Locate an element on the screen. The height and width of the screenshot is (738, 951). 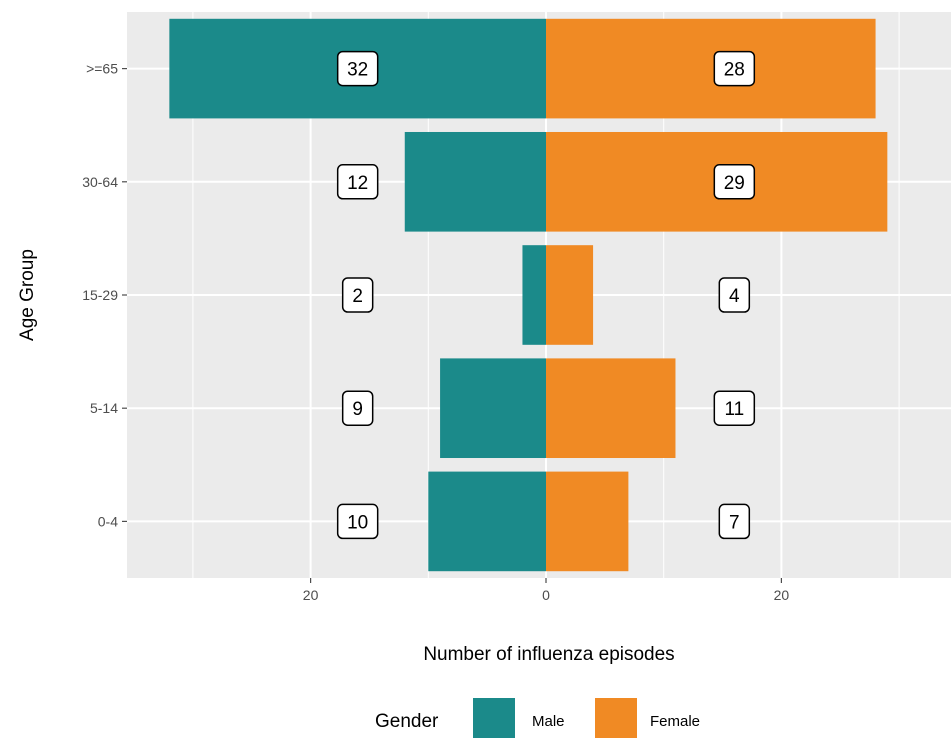
svg-text: 32 is located at coordinates (357, 70).